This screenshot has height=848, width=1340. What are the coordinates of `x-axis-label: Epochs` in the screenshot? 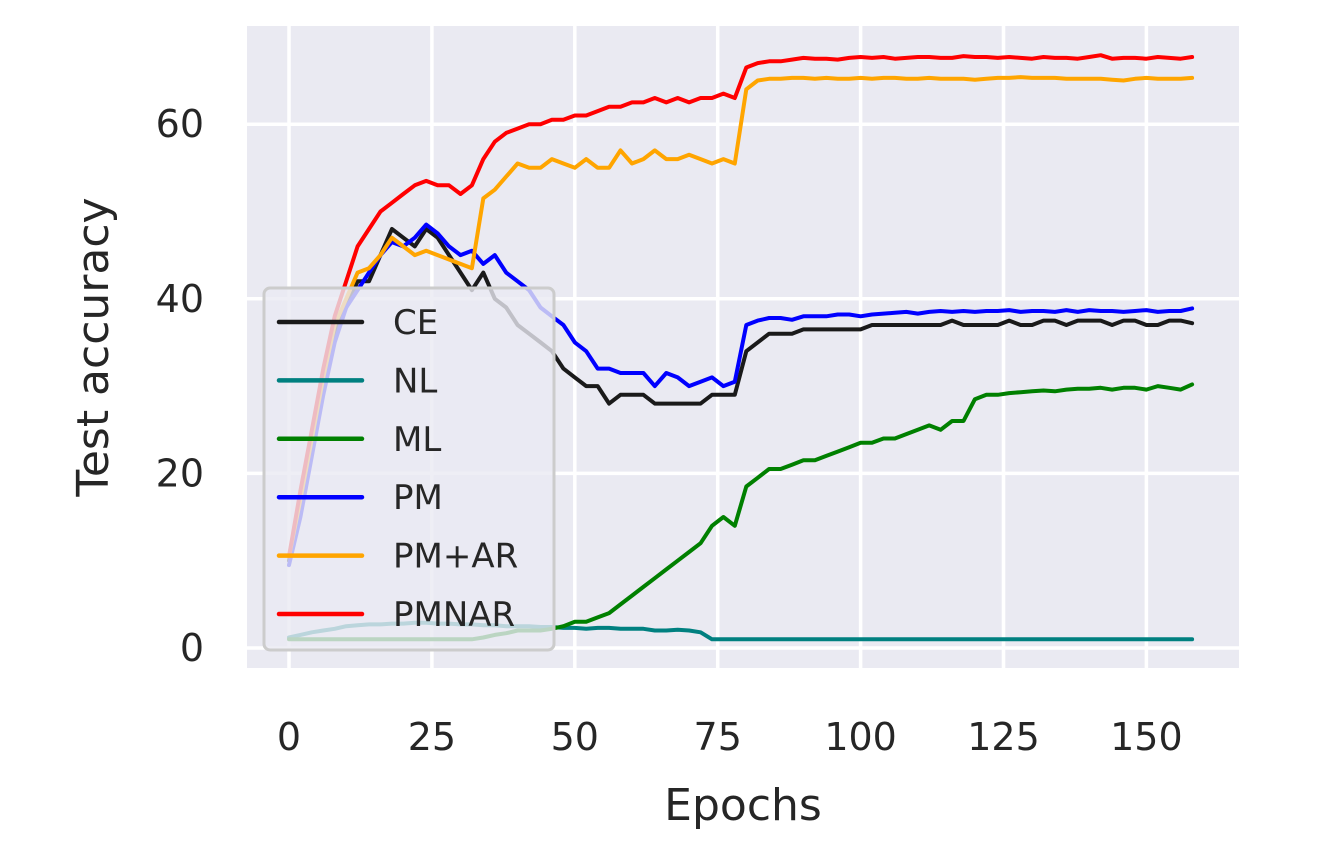 It's located at (743, 805).